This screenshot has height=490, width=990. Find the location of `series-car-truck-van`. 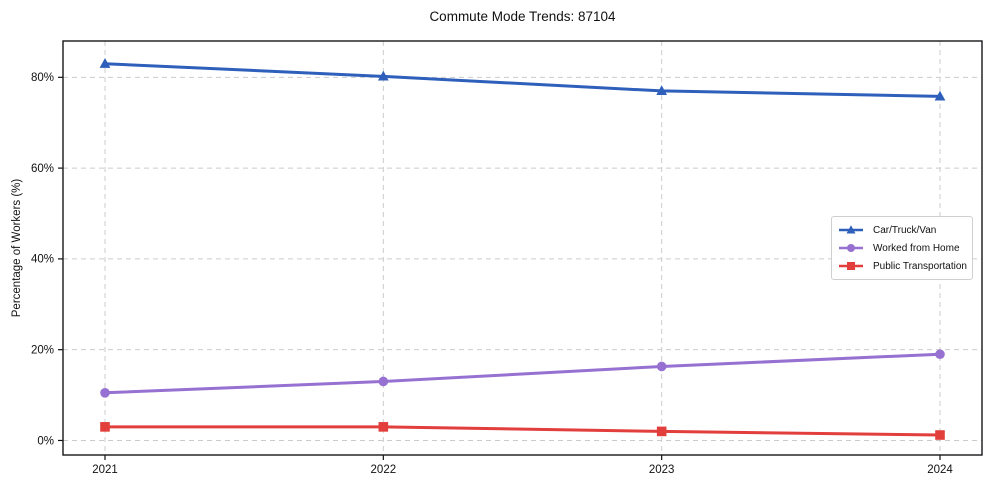

series-car-truck-van is located at coordinates (522, 79).